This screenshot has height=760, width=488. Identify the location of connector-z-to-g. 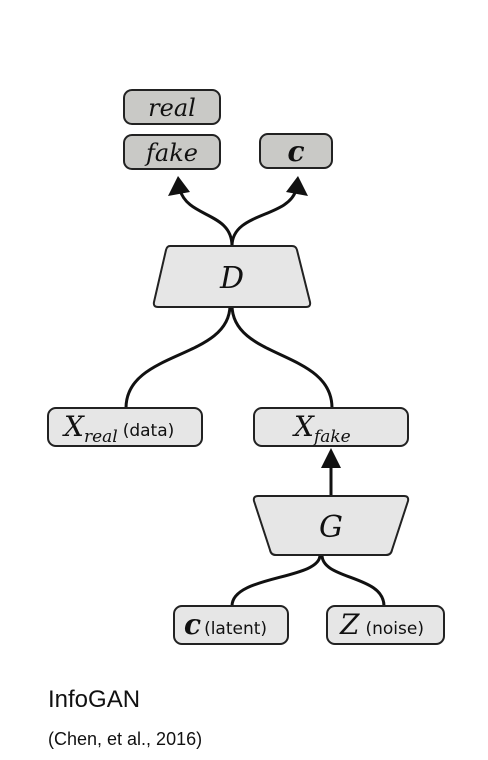
(353, 580).